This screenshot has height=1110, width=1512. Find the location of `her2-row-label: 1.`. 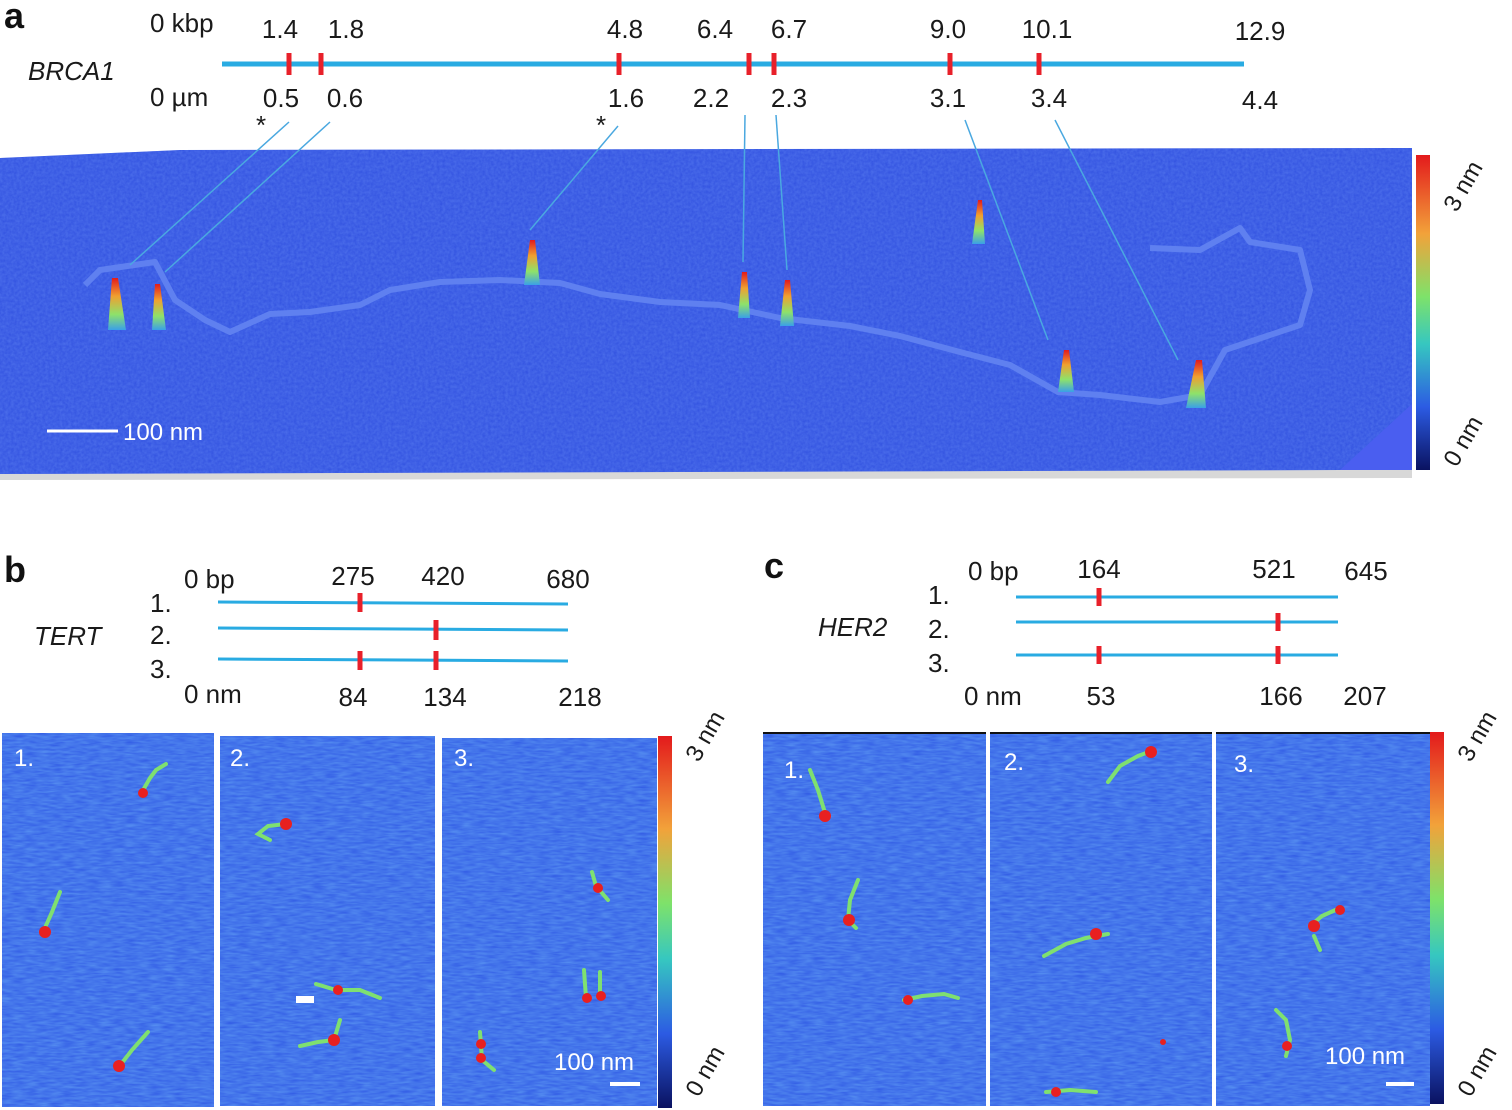

her2-row-label: 1. is located at coordinates (939, 595).